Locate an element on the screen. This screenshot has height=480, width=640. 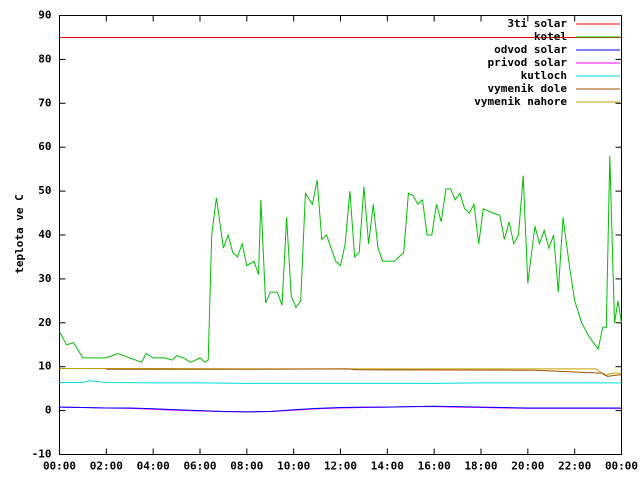
x-tick-label: 08:00 is located at coordinates (246, 466).